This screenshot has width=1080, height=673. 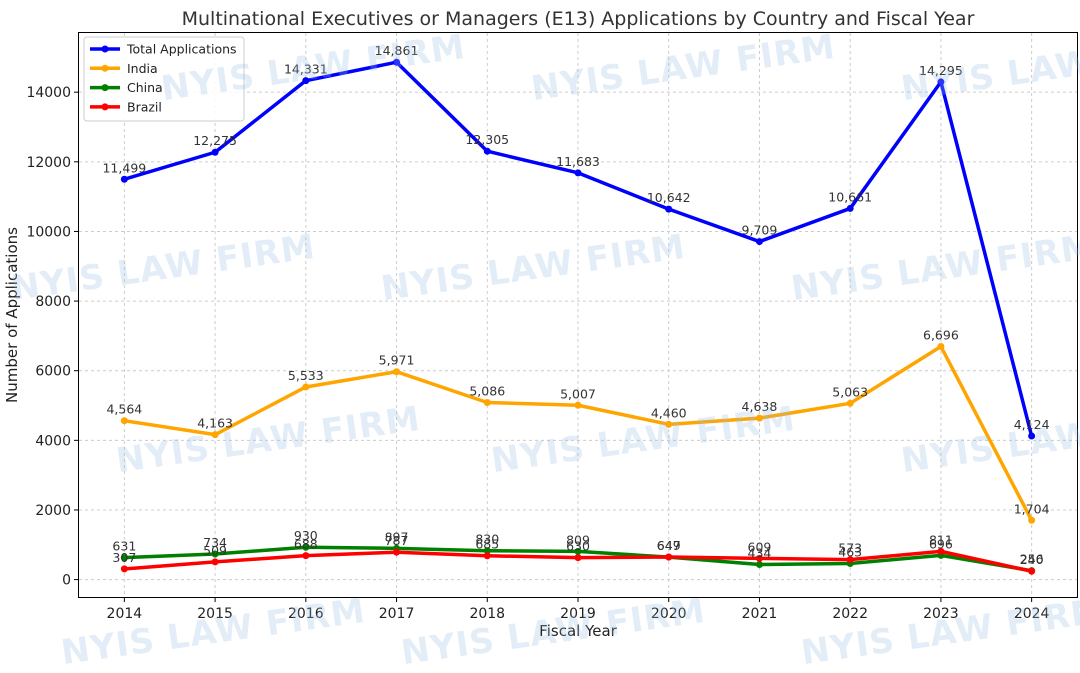 I want to click on data-label: 685, so click(x=487, y=544).